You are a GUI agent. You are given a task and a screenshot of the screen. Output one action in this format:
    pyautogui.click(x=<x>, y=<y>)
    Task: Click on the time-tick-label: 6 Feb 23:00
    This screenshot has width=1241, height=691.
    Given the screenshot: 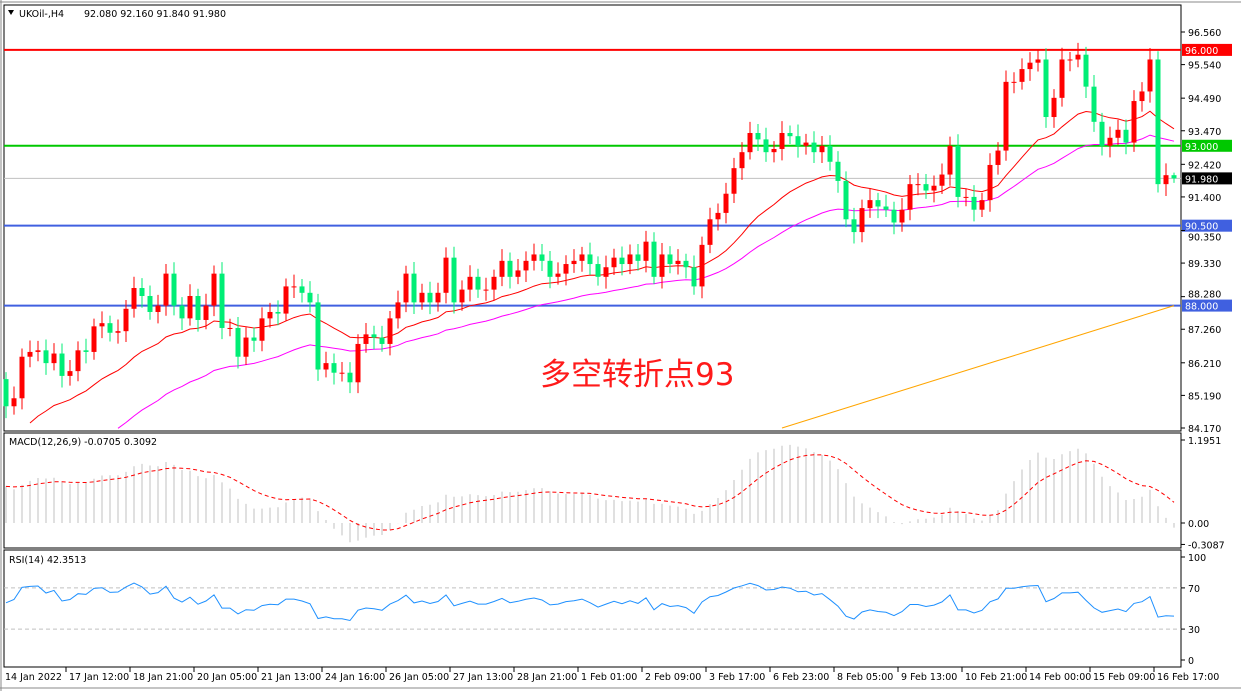 What is the action you would take?
    pyautogui.click(x=801, y=677)
    